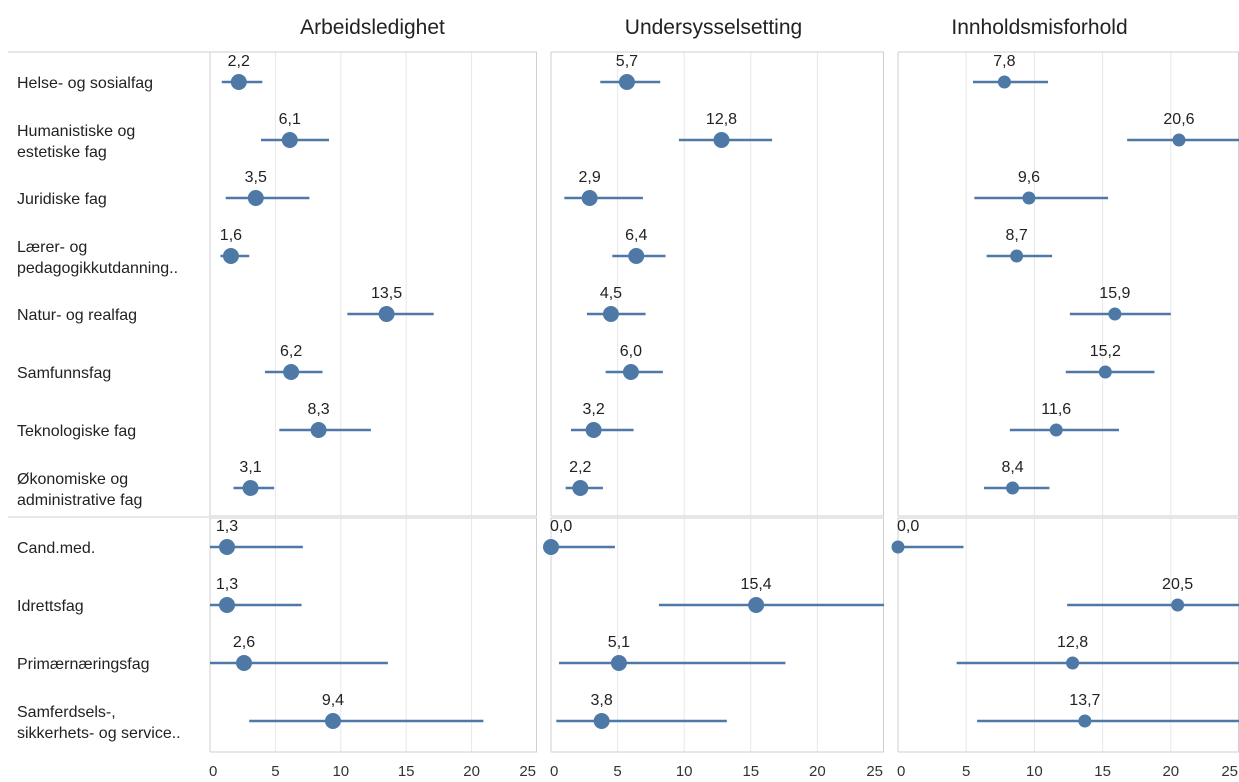 The image size is (1239, 782). What do you see at coordinates (1177, 584) in the screenshot?
I see `data-label: 20,5` at bounding box center [1177, 584].